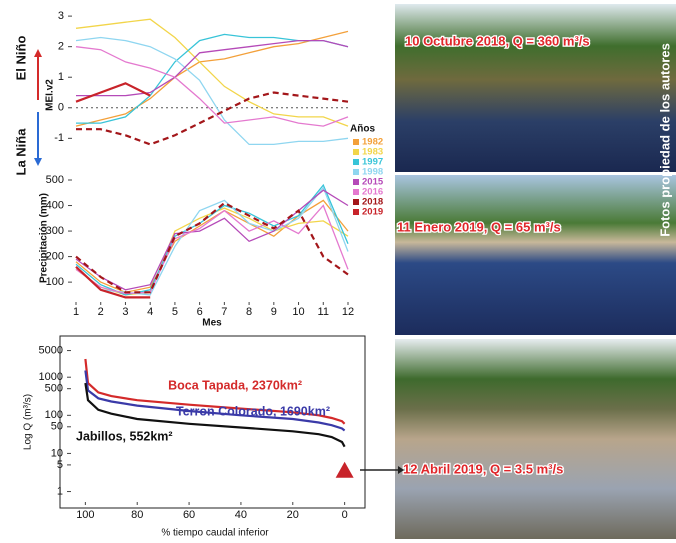 The height and width of the screenshot is (543, 676). Describe the element at coordinates (51, 377) in the screenshot. I see `y-tick-label: 1000` at that location.